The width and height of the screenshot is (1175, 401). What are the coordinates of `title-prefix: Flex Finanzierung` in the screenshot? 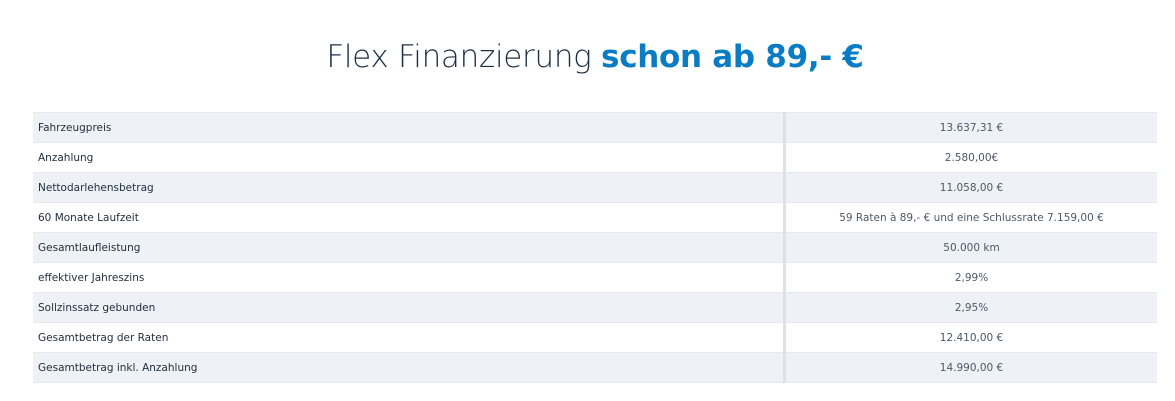 It's located at (464, 56).